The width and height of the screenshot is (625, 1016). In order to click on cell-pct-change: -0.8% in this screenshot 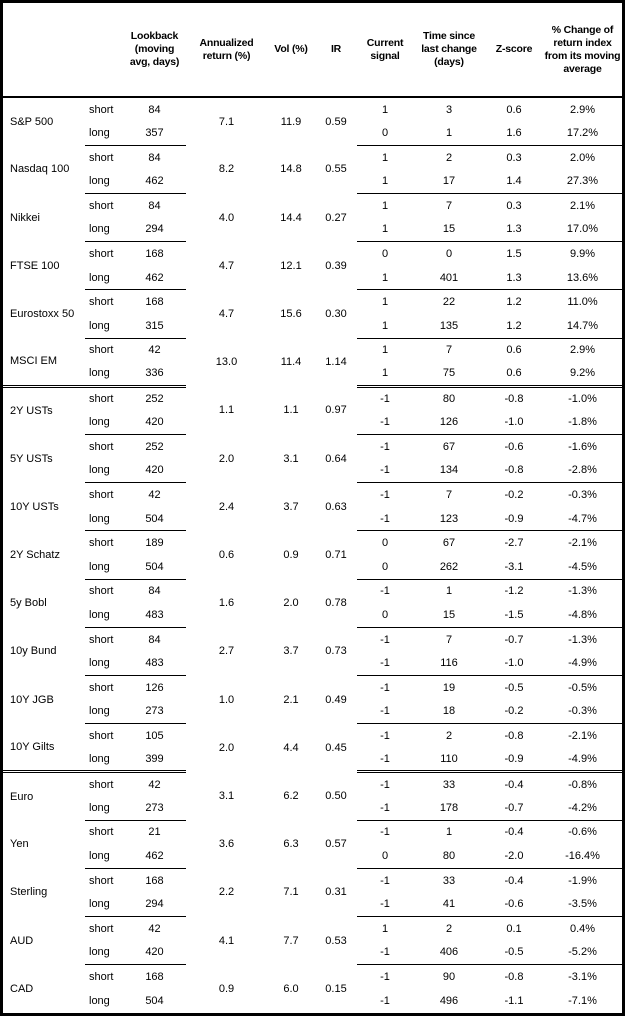, I will do `click(582, 784)`.